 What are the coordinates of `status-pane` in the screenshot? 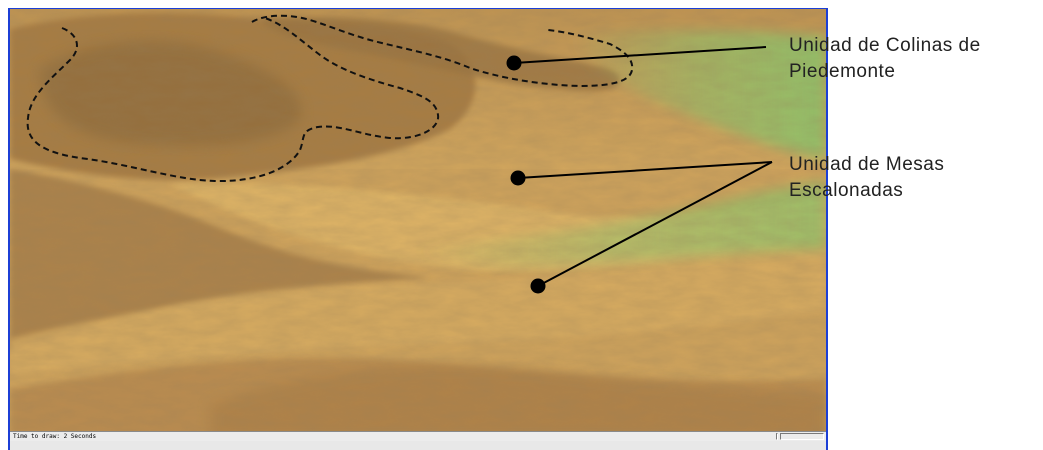 It's located at (802, 436).